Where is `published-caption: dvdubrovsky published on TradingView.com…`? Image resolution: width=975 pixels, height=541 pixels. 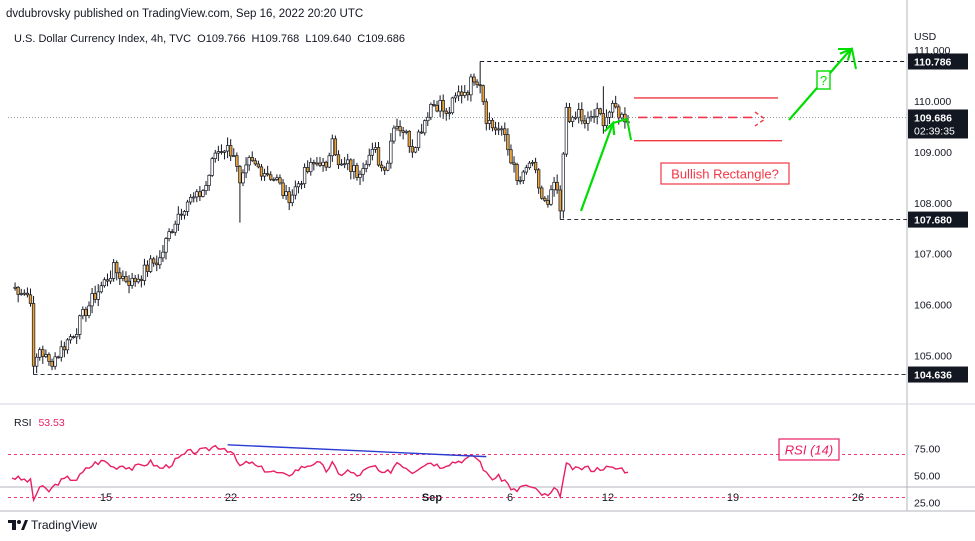
published-caption: dvdubrovsky published on TradingView.com… is located at coordinates (185, 14).